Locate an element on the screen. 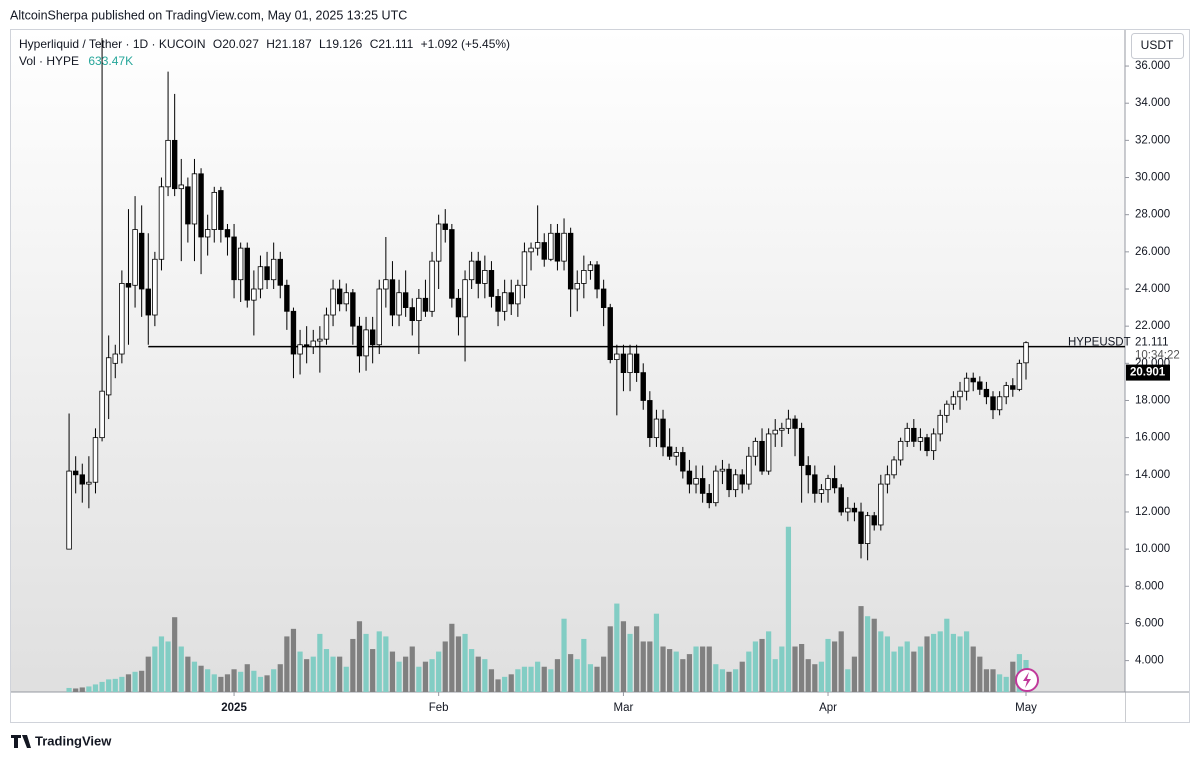 The height and width of the screenshot is (764, 1200). currency-box is located at coordinates (1157, 46).